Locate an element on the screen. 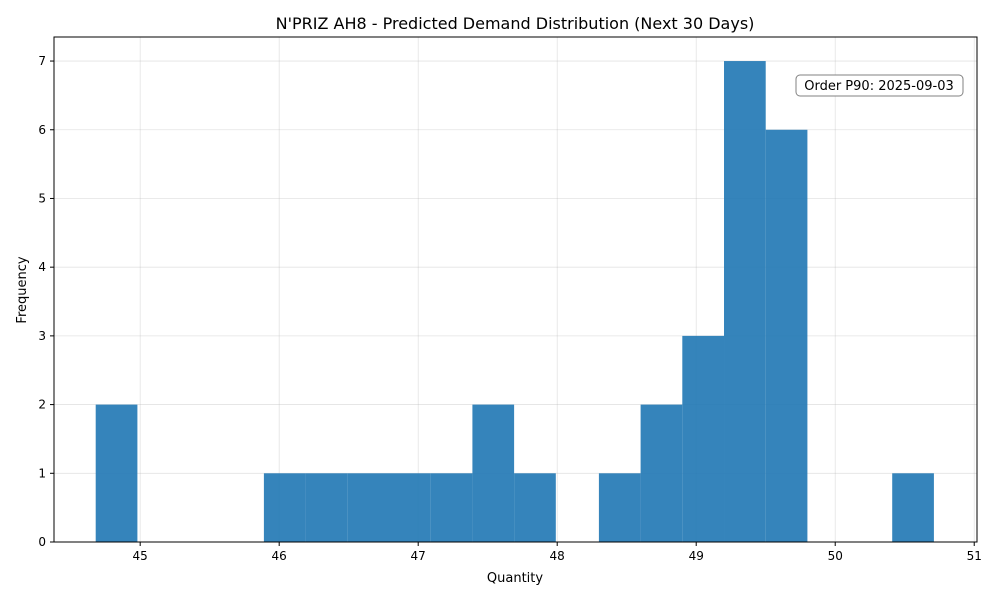  y-tick-label: 3 is located at coordinates (42, 336).